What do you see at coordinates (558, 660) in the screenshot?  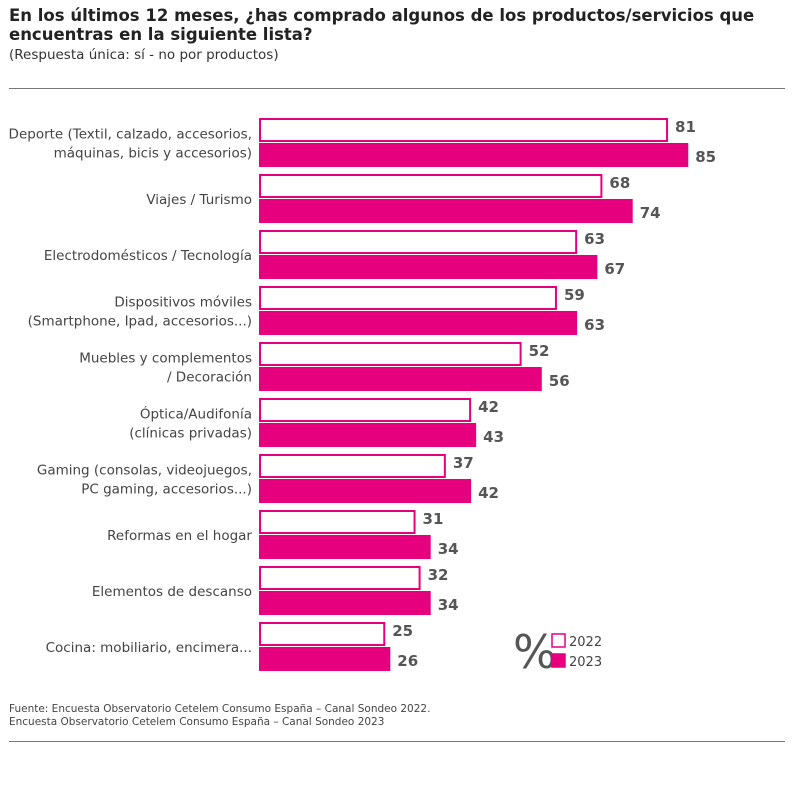 I see `legend-swatch-2023` at bounding box center [558, 660].